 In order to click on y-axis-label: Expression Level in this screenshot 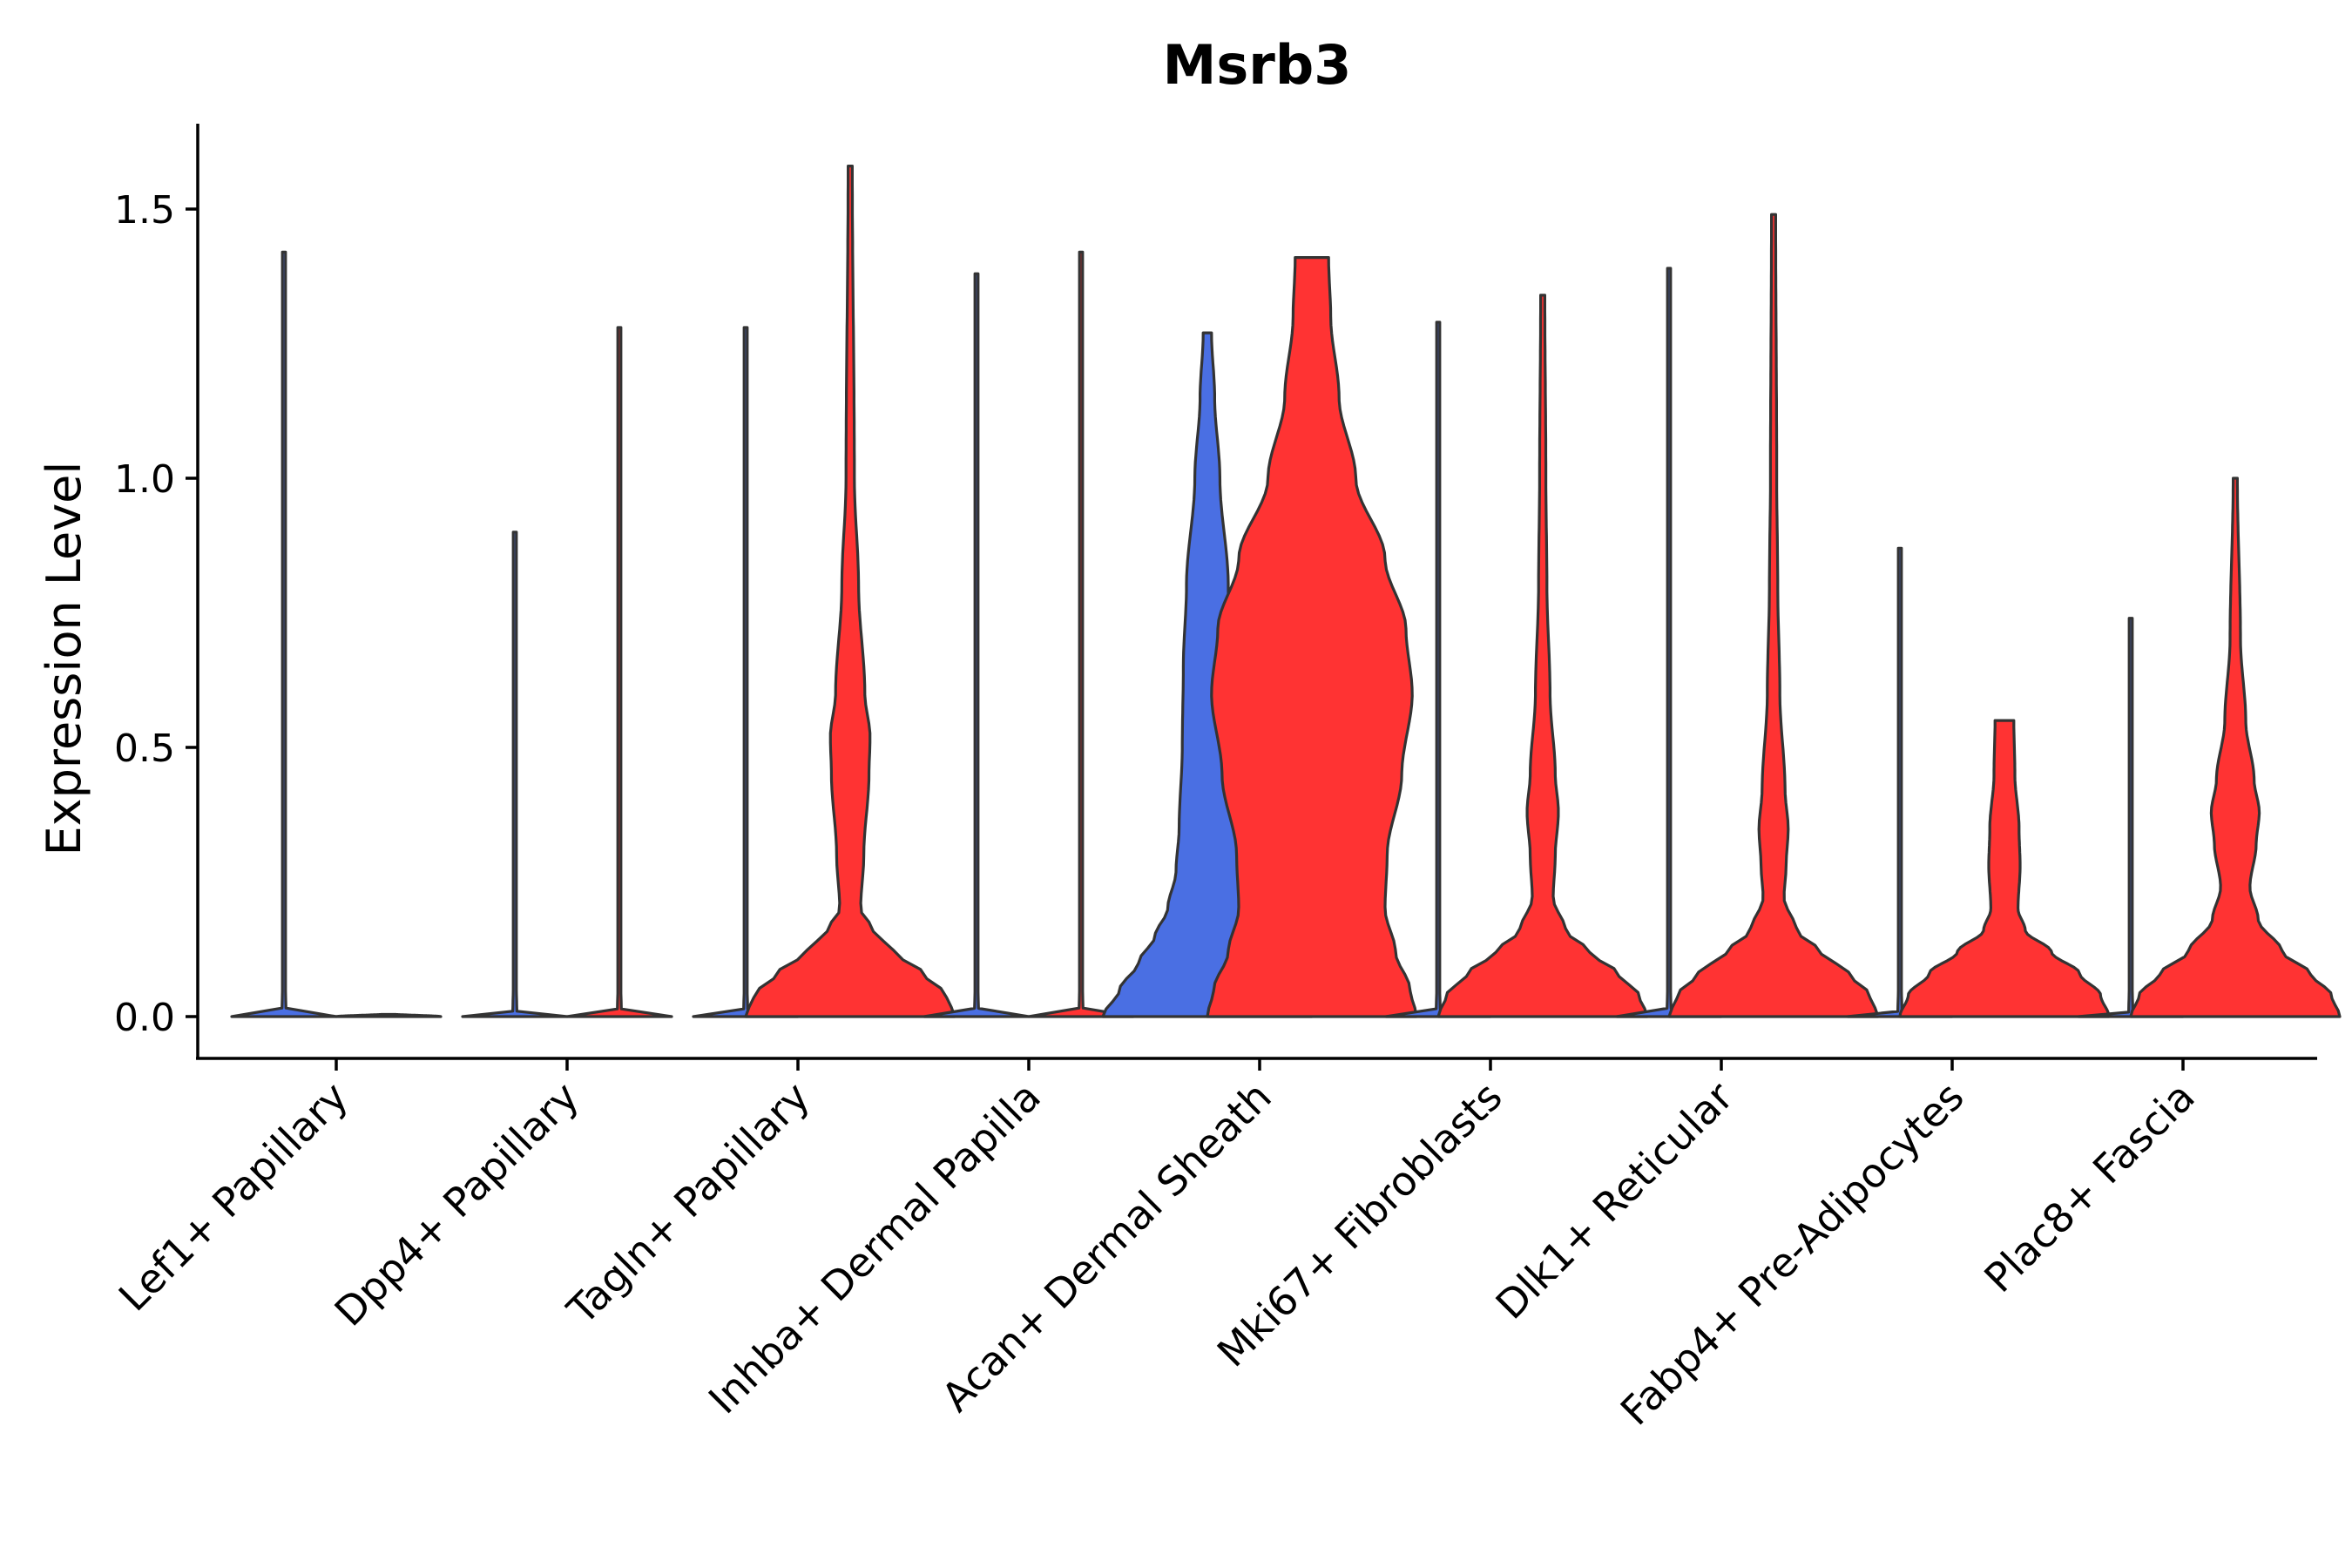, I will do `click(64, 659)`.